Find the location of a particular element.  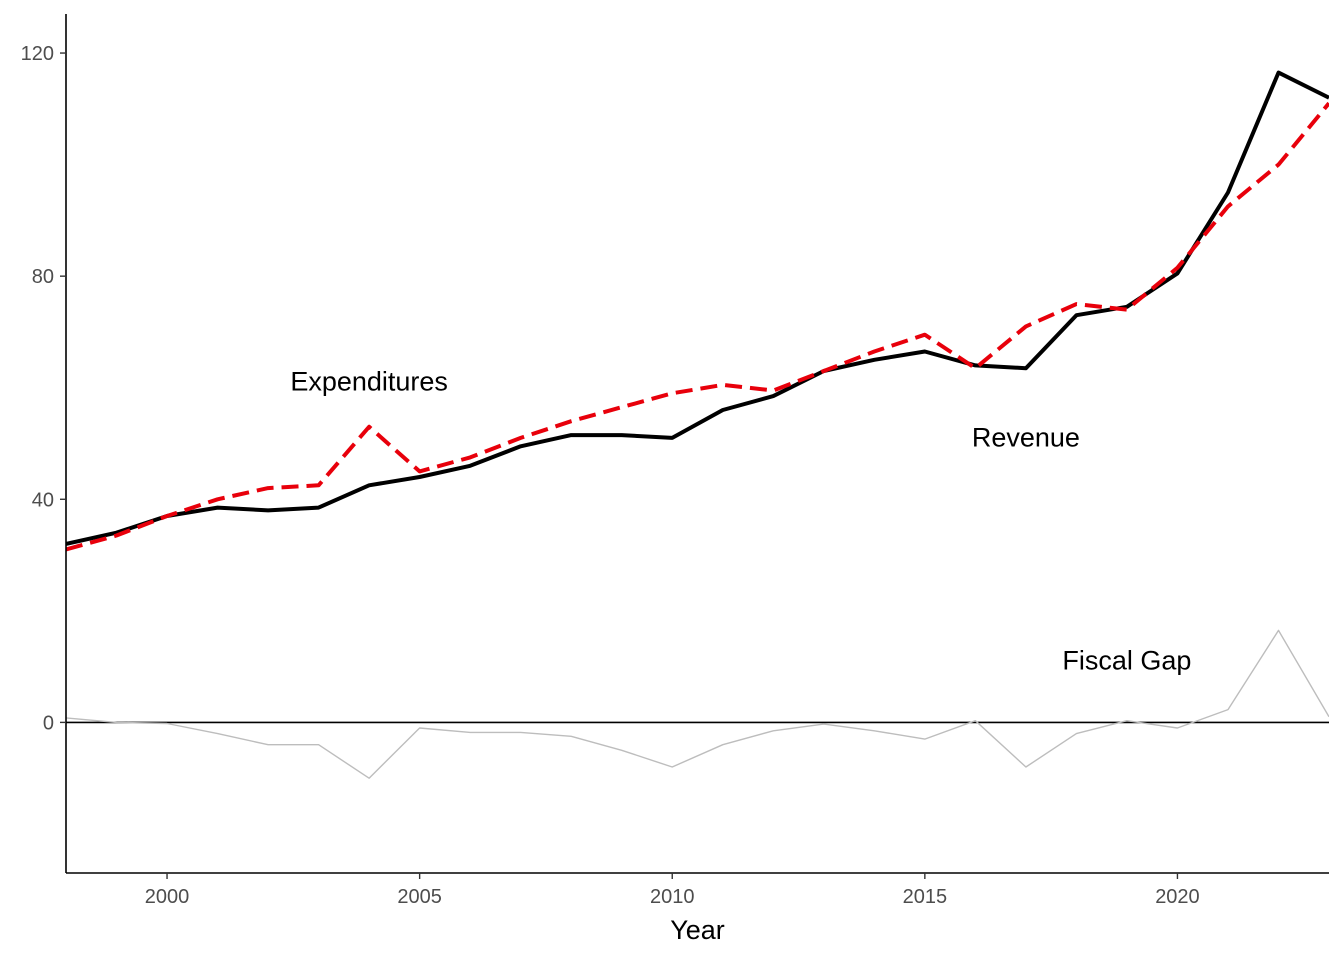

y-tick-label: 0 is located at coordinates (48, 723).